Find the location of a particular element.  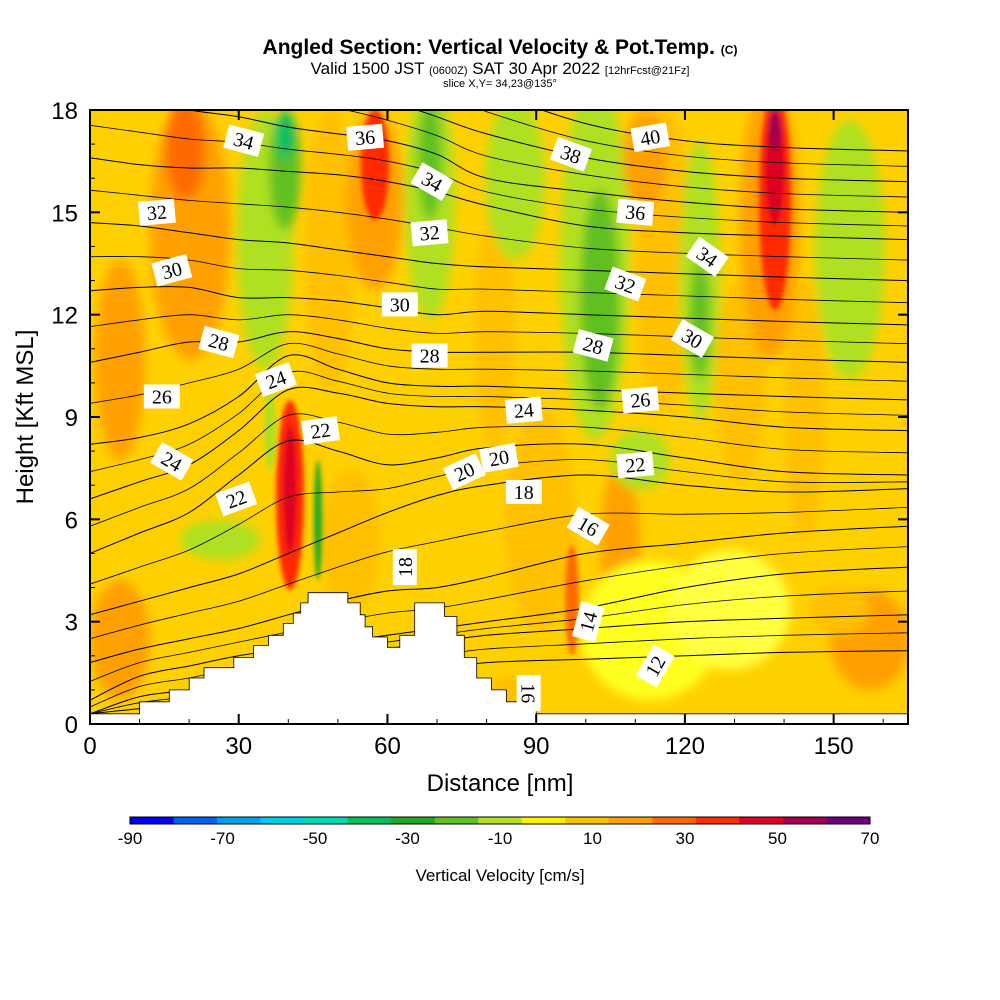

contour-label-text: 40 is located at coordinates (651, 138).